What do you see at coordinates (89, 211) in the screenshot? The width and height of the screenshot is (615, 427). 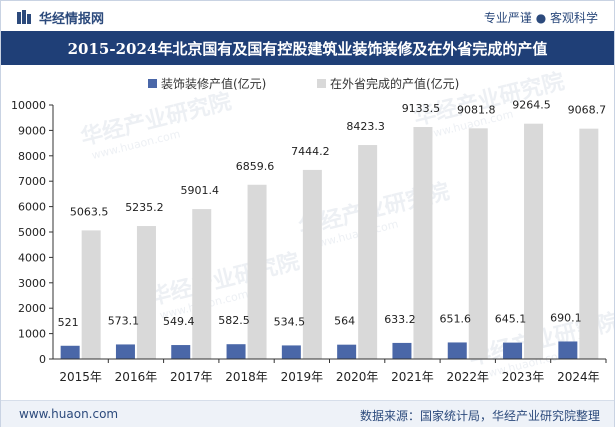 I see `value-label-out-of-province: 5063.5` at bounding box center [89, 211].